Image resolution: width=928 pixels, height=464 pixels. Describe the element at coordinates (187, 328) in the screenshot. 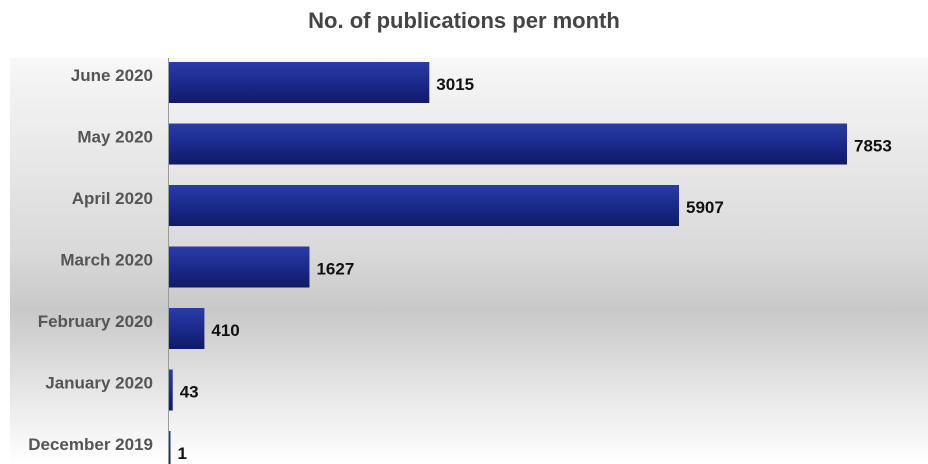

I see `bar-february-2020` at that location.